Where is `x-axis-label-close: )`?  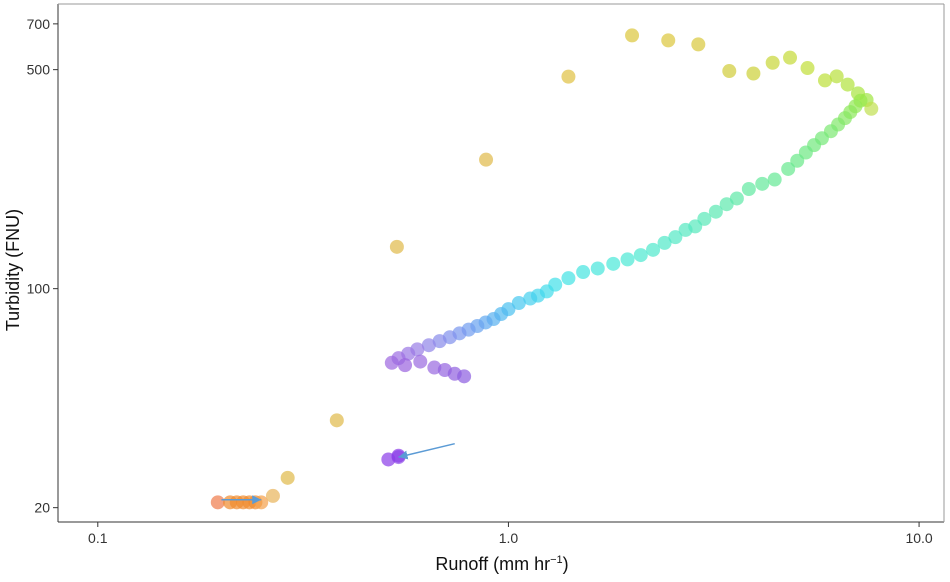
x-axis-label-close: ) is located at coordinates (566, 564).